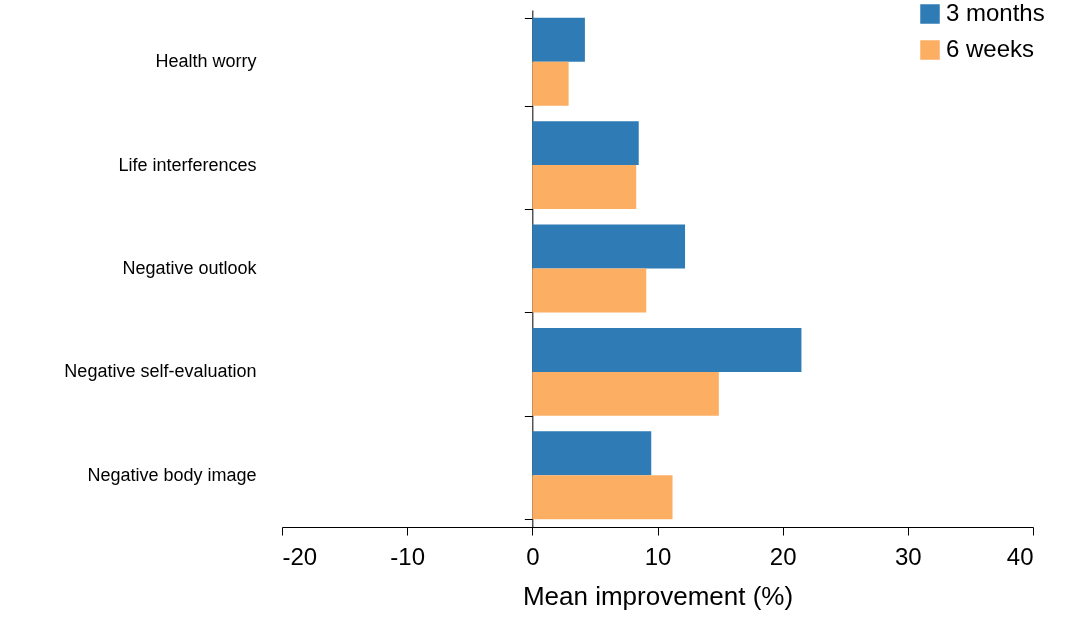 The height and width of the screenshot is (643, 1067). What do you see at coordinates (1020, 556) in the screenshot?
I see `x-tick-label: 40` at bounding box center [1020, 556].